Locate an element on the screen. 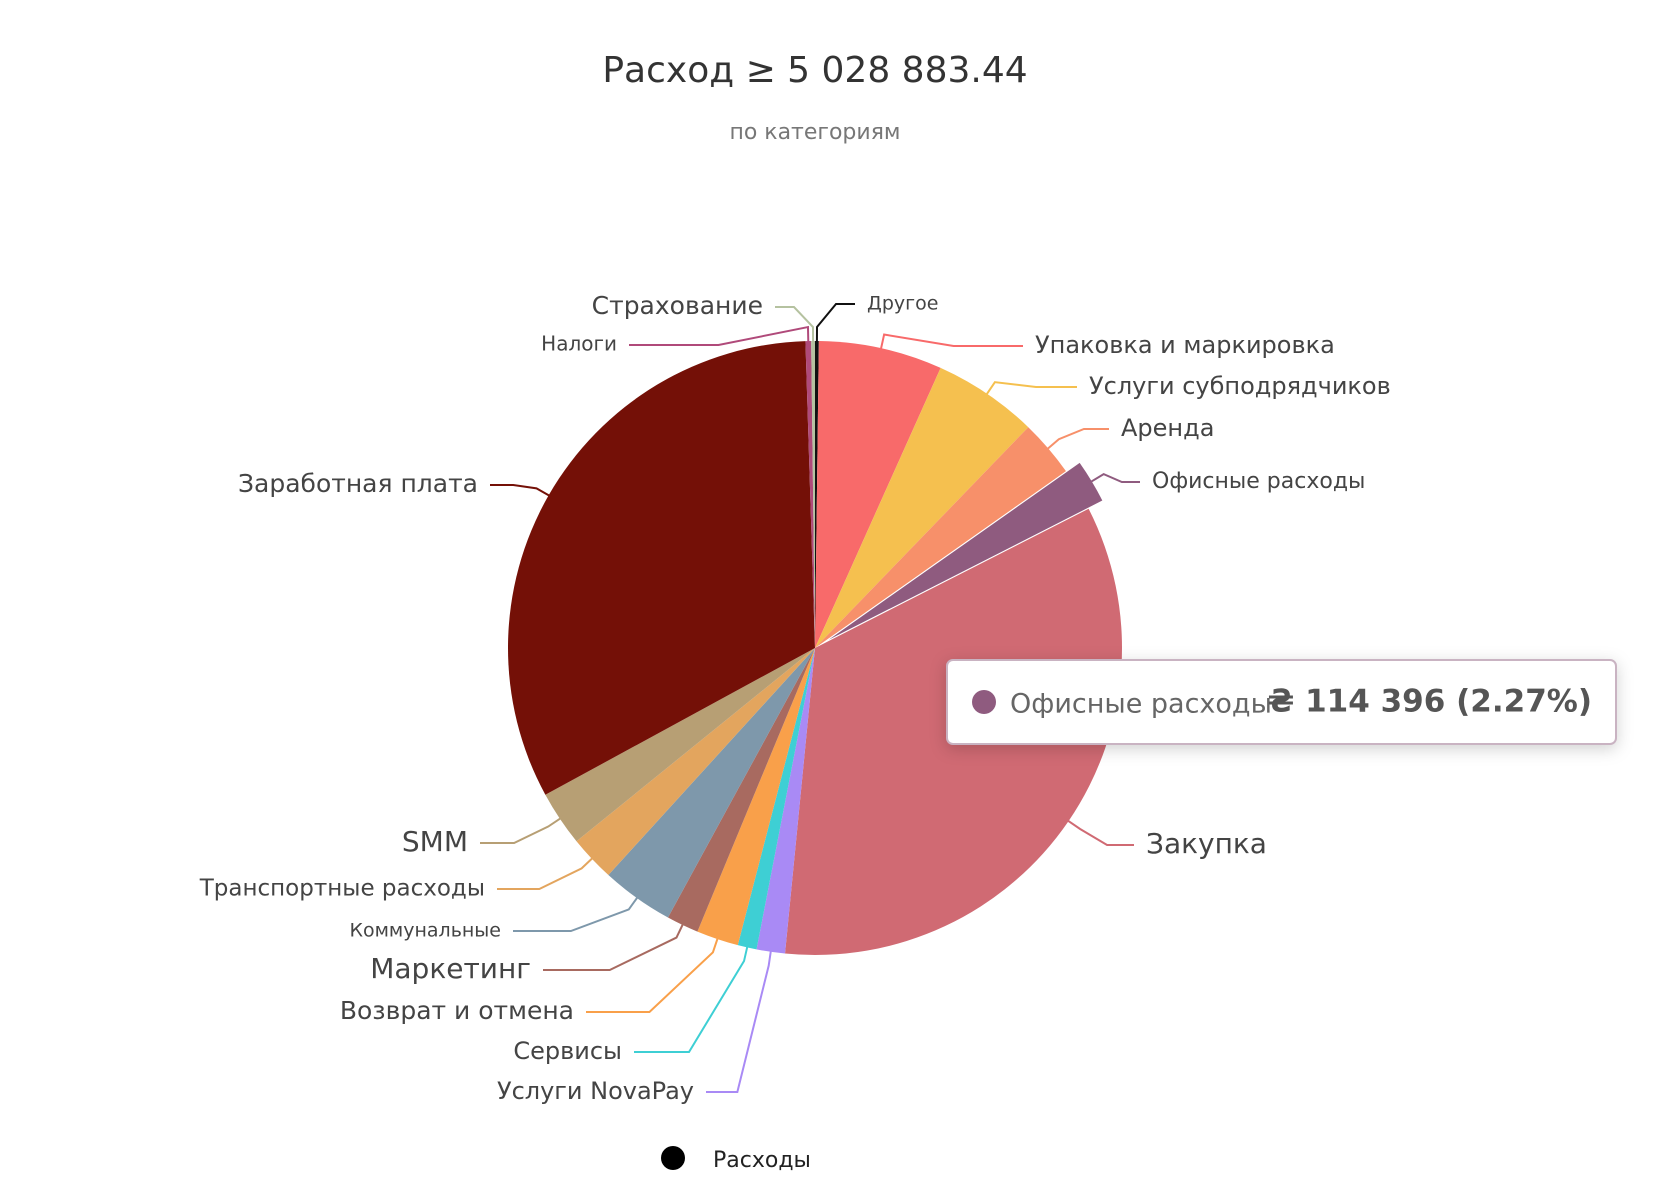  slice-label: Налоги is located at coordinates (579, 344).